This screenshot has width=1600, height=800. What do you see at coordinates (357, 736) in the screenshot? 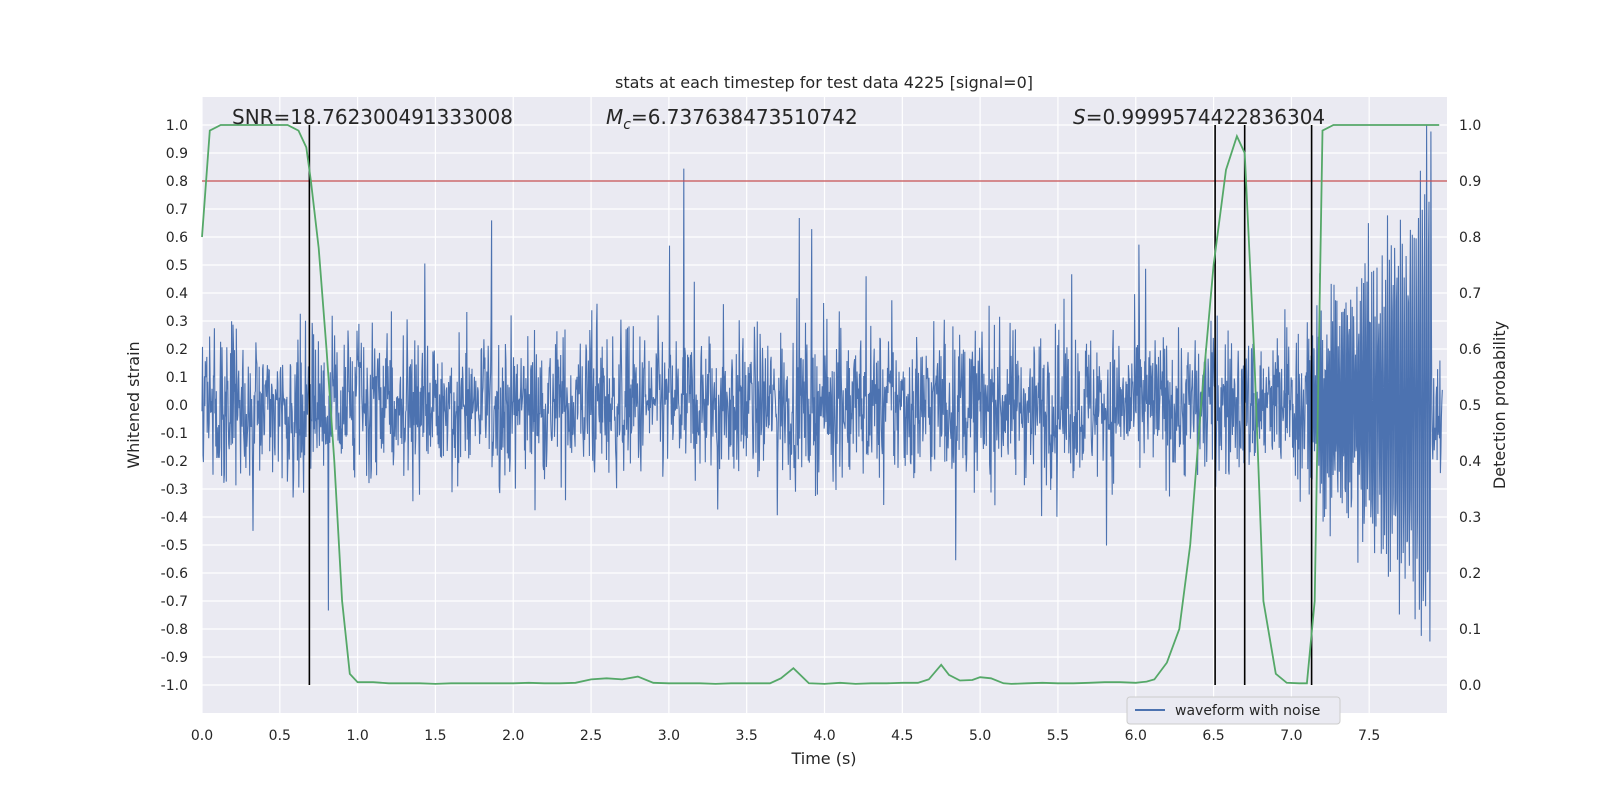
I see `x-tick-label: 1.0` at bounding box center [357, 736].